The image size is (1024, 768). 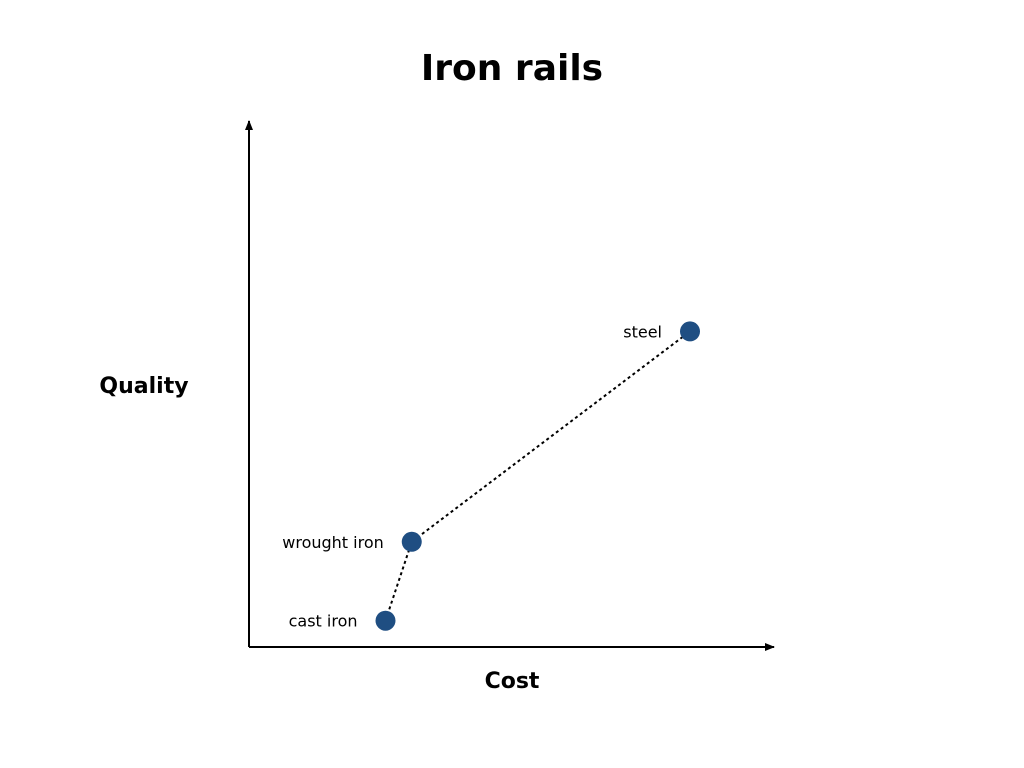 What do you see at coordinates (537, 476) in the screenshot?
I see `connector-line` at bounding box center [537, 476].